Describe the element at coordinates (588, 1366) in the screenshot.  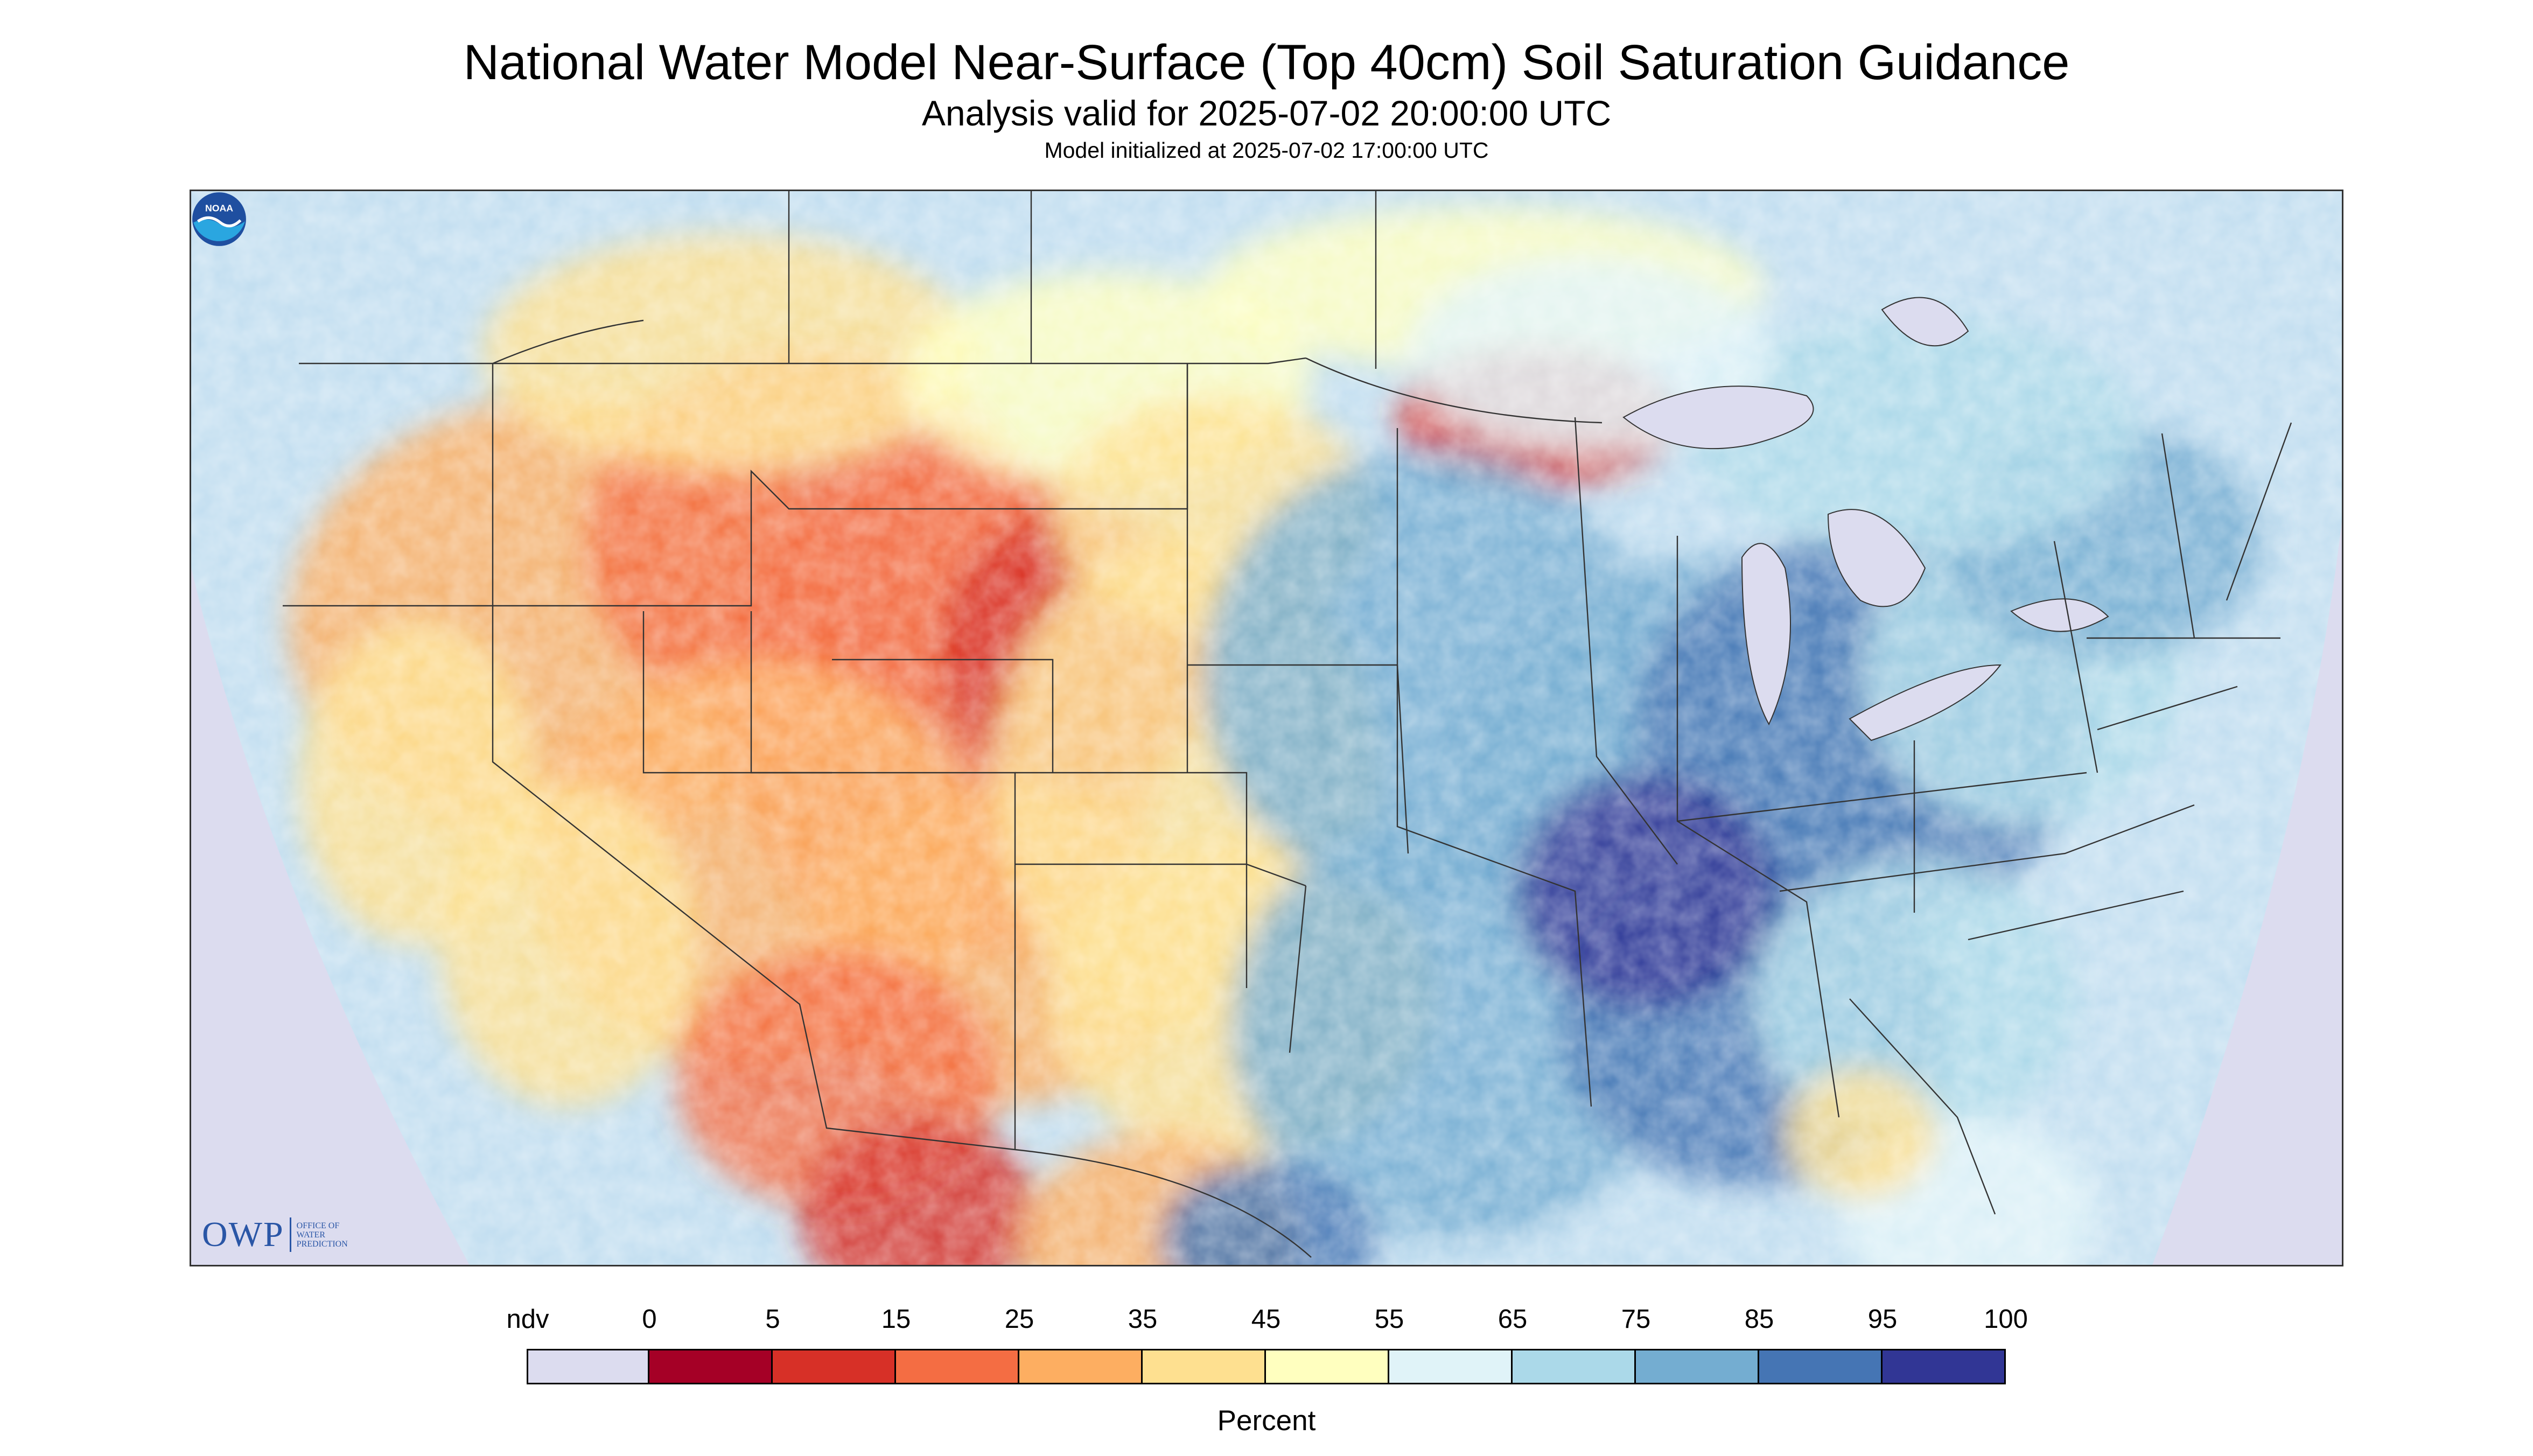
I see `colorbar-ndv-swatch` at that location.